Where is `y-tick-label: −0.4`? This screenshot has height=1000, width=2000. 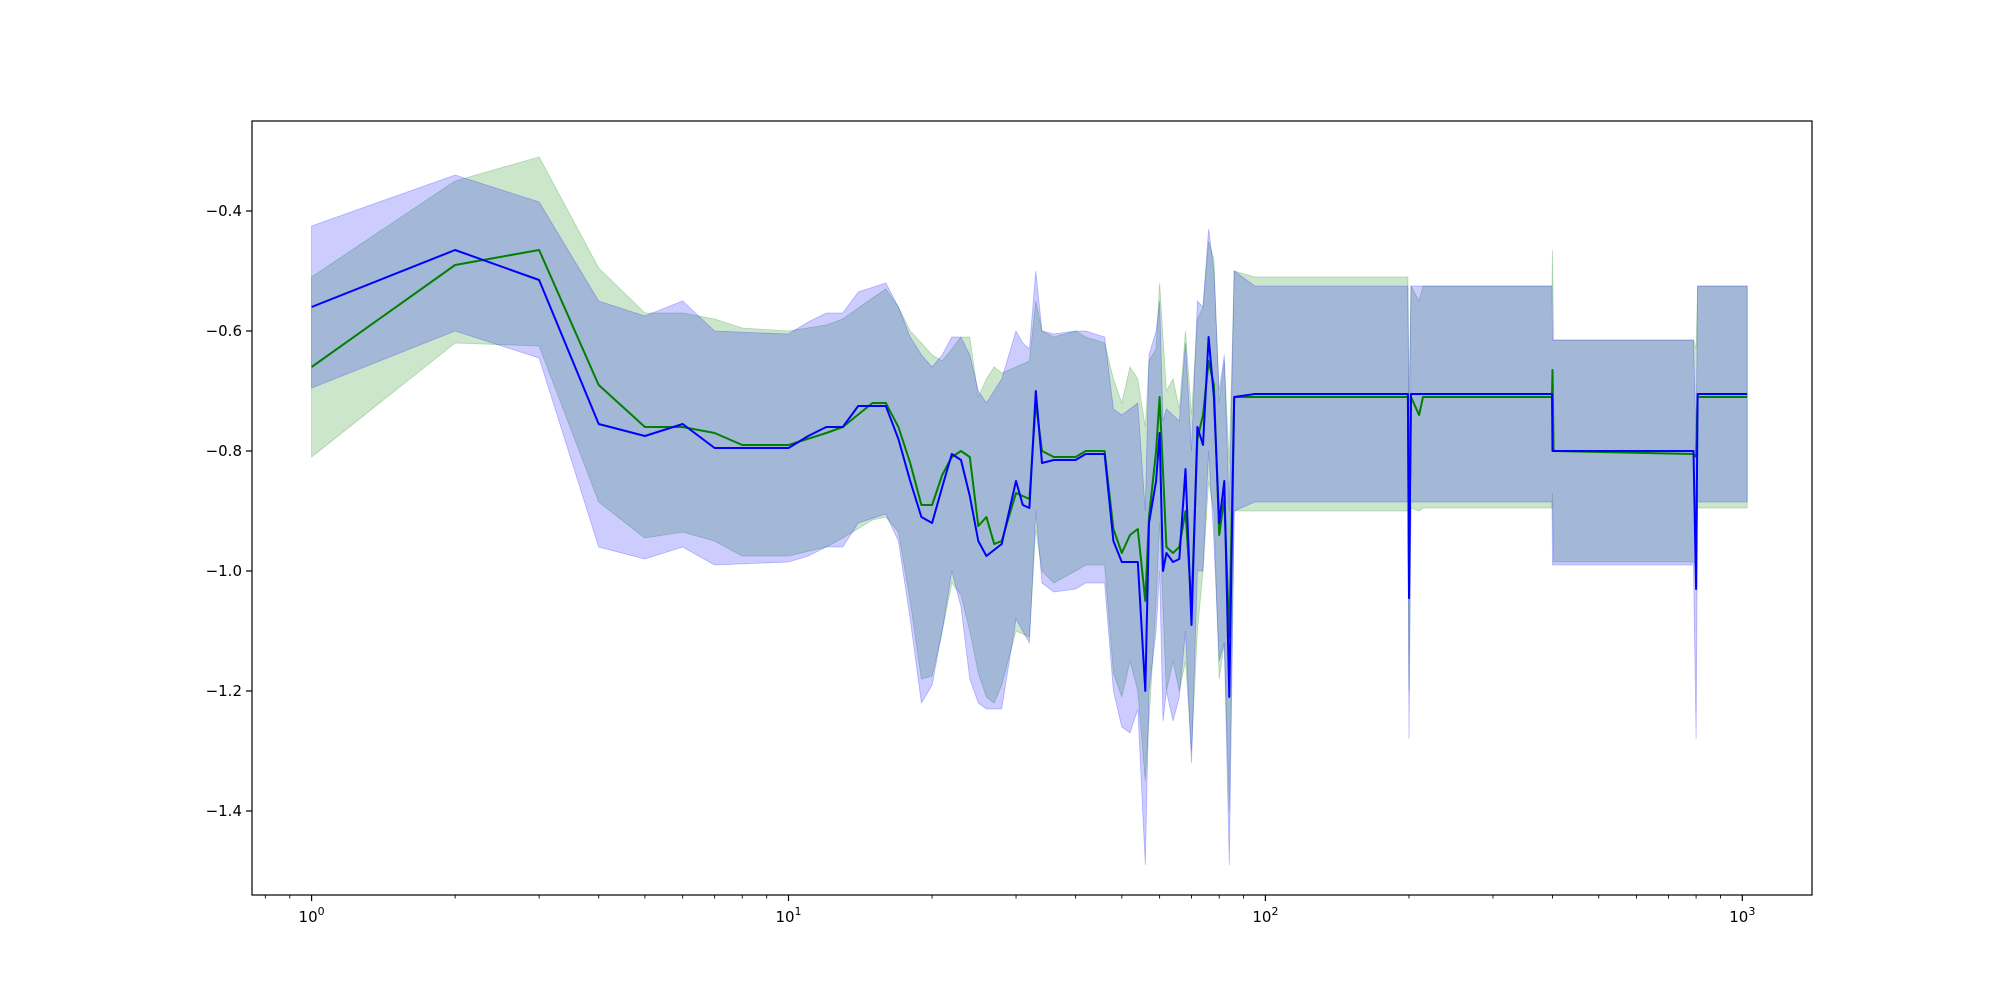 y-tick-label: −0.4 is located at coordinates (224, 211).